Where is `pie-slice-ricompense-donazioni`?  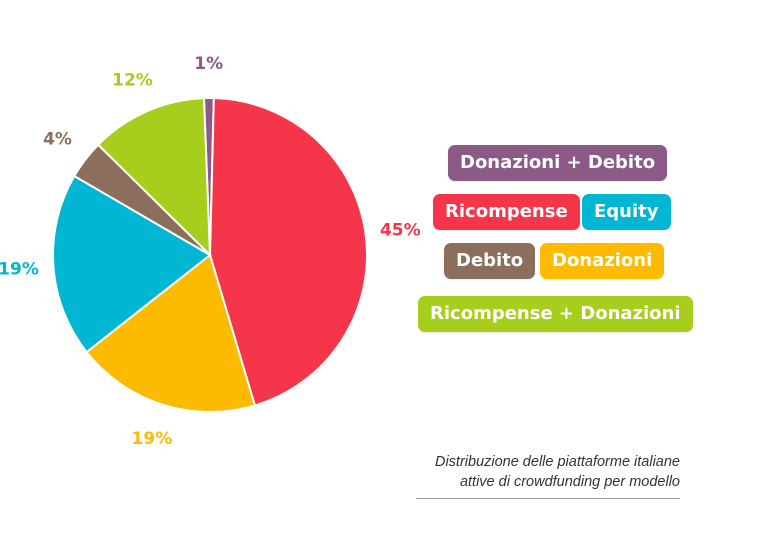
pie-slice-ricompense-donazioni is located at coordinates (154, 177).